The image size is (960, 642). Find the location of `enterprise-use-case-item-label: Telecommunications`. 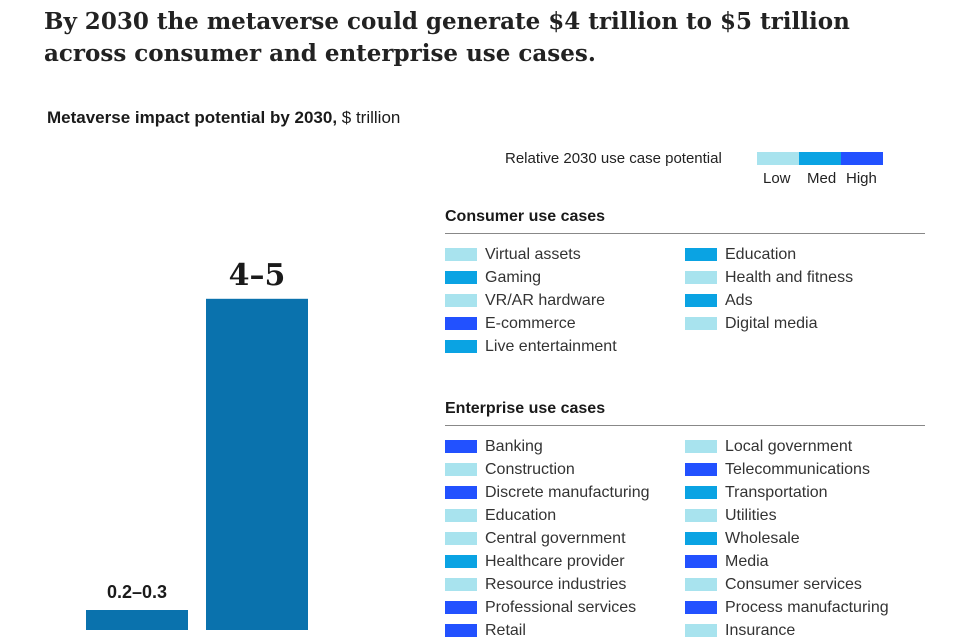

enterprise-use-case-item-label: Telecommunications is located at coordinates (797, 469).